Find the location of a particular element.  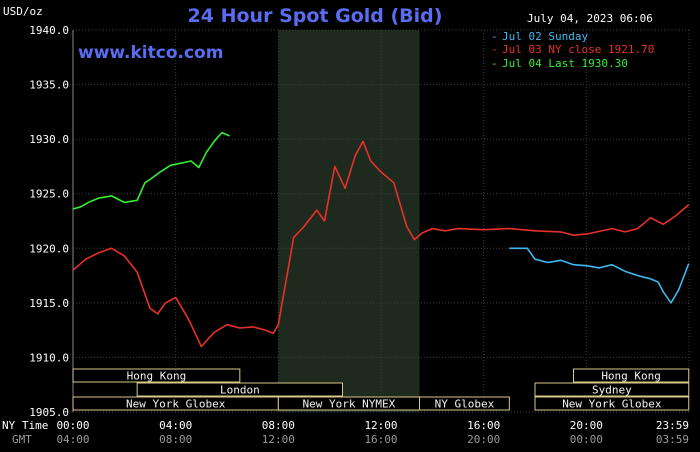

x-tick-ny: 00:00 is located at coordinates (72, 425).